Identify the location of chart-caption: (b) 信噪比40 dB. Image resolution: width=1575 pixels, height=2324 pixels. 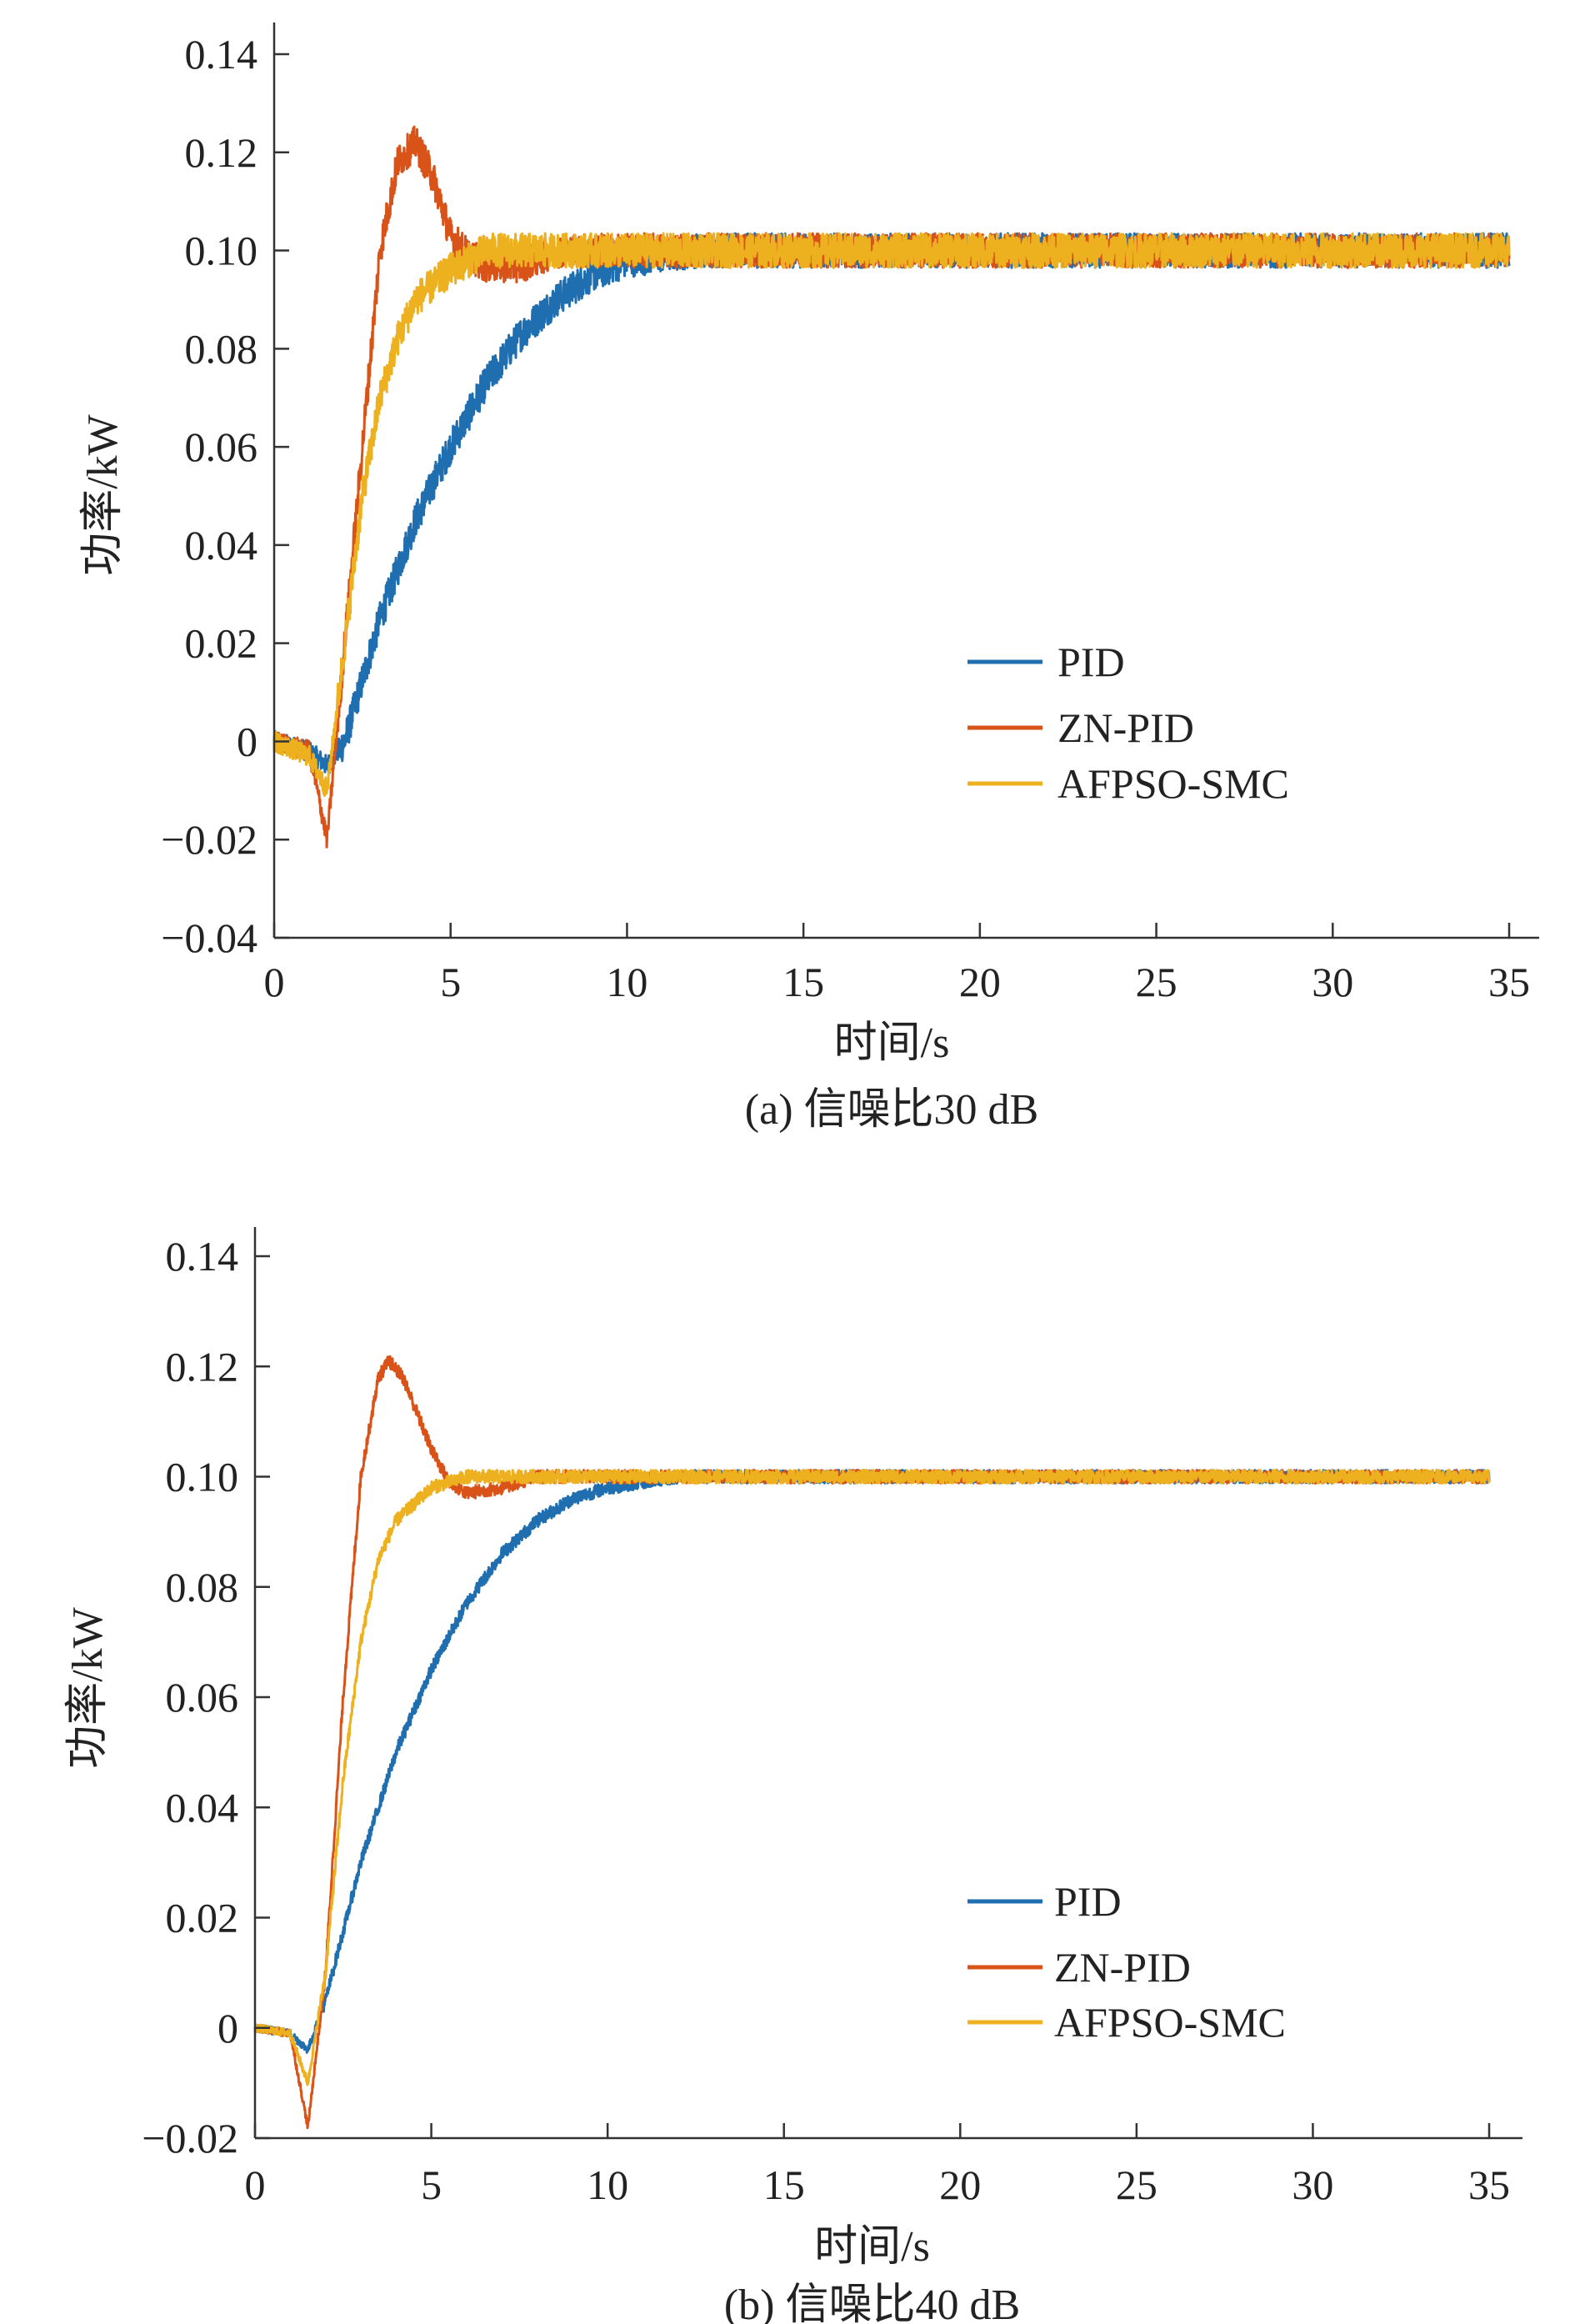
(872, 2302).